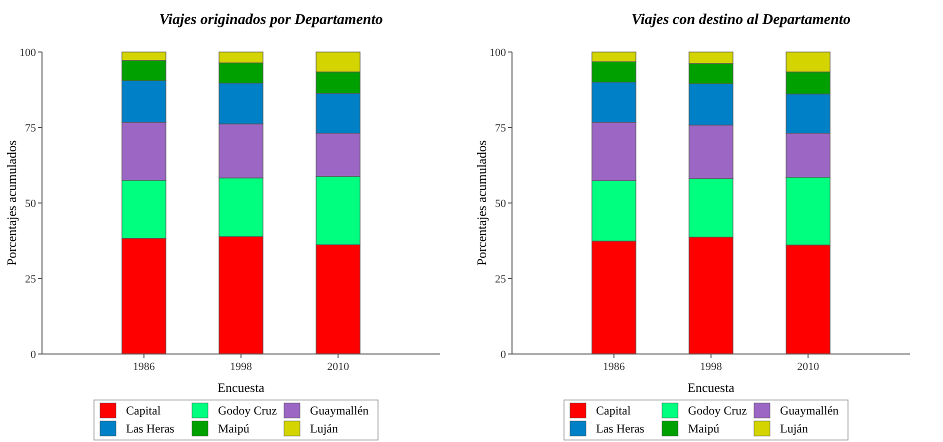  Describe the element at coordinates (271, 20) in the screenshot. I see `chart-title: Viajes originados por Departamento` at that location.